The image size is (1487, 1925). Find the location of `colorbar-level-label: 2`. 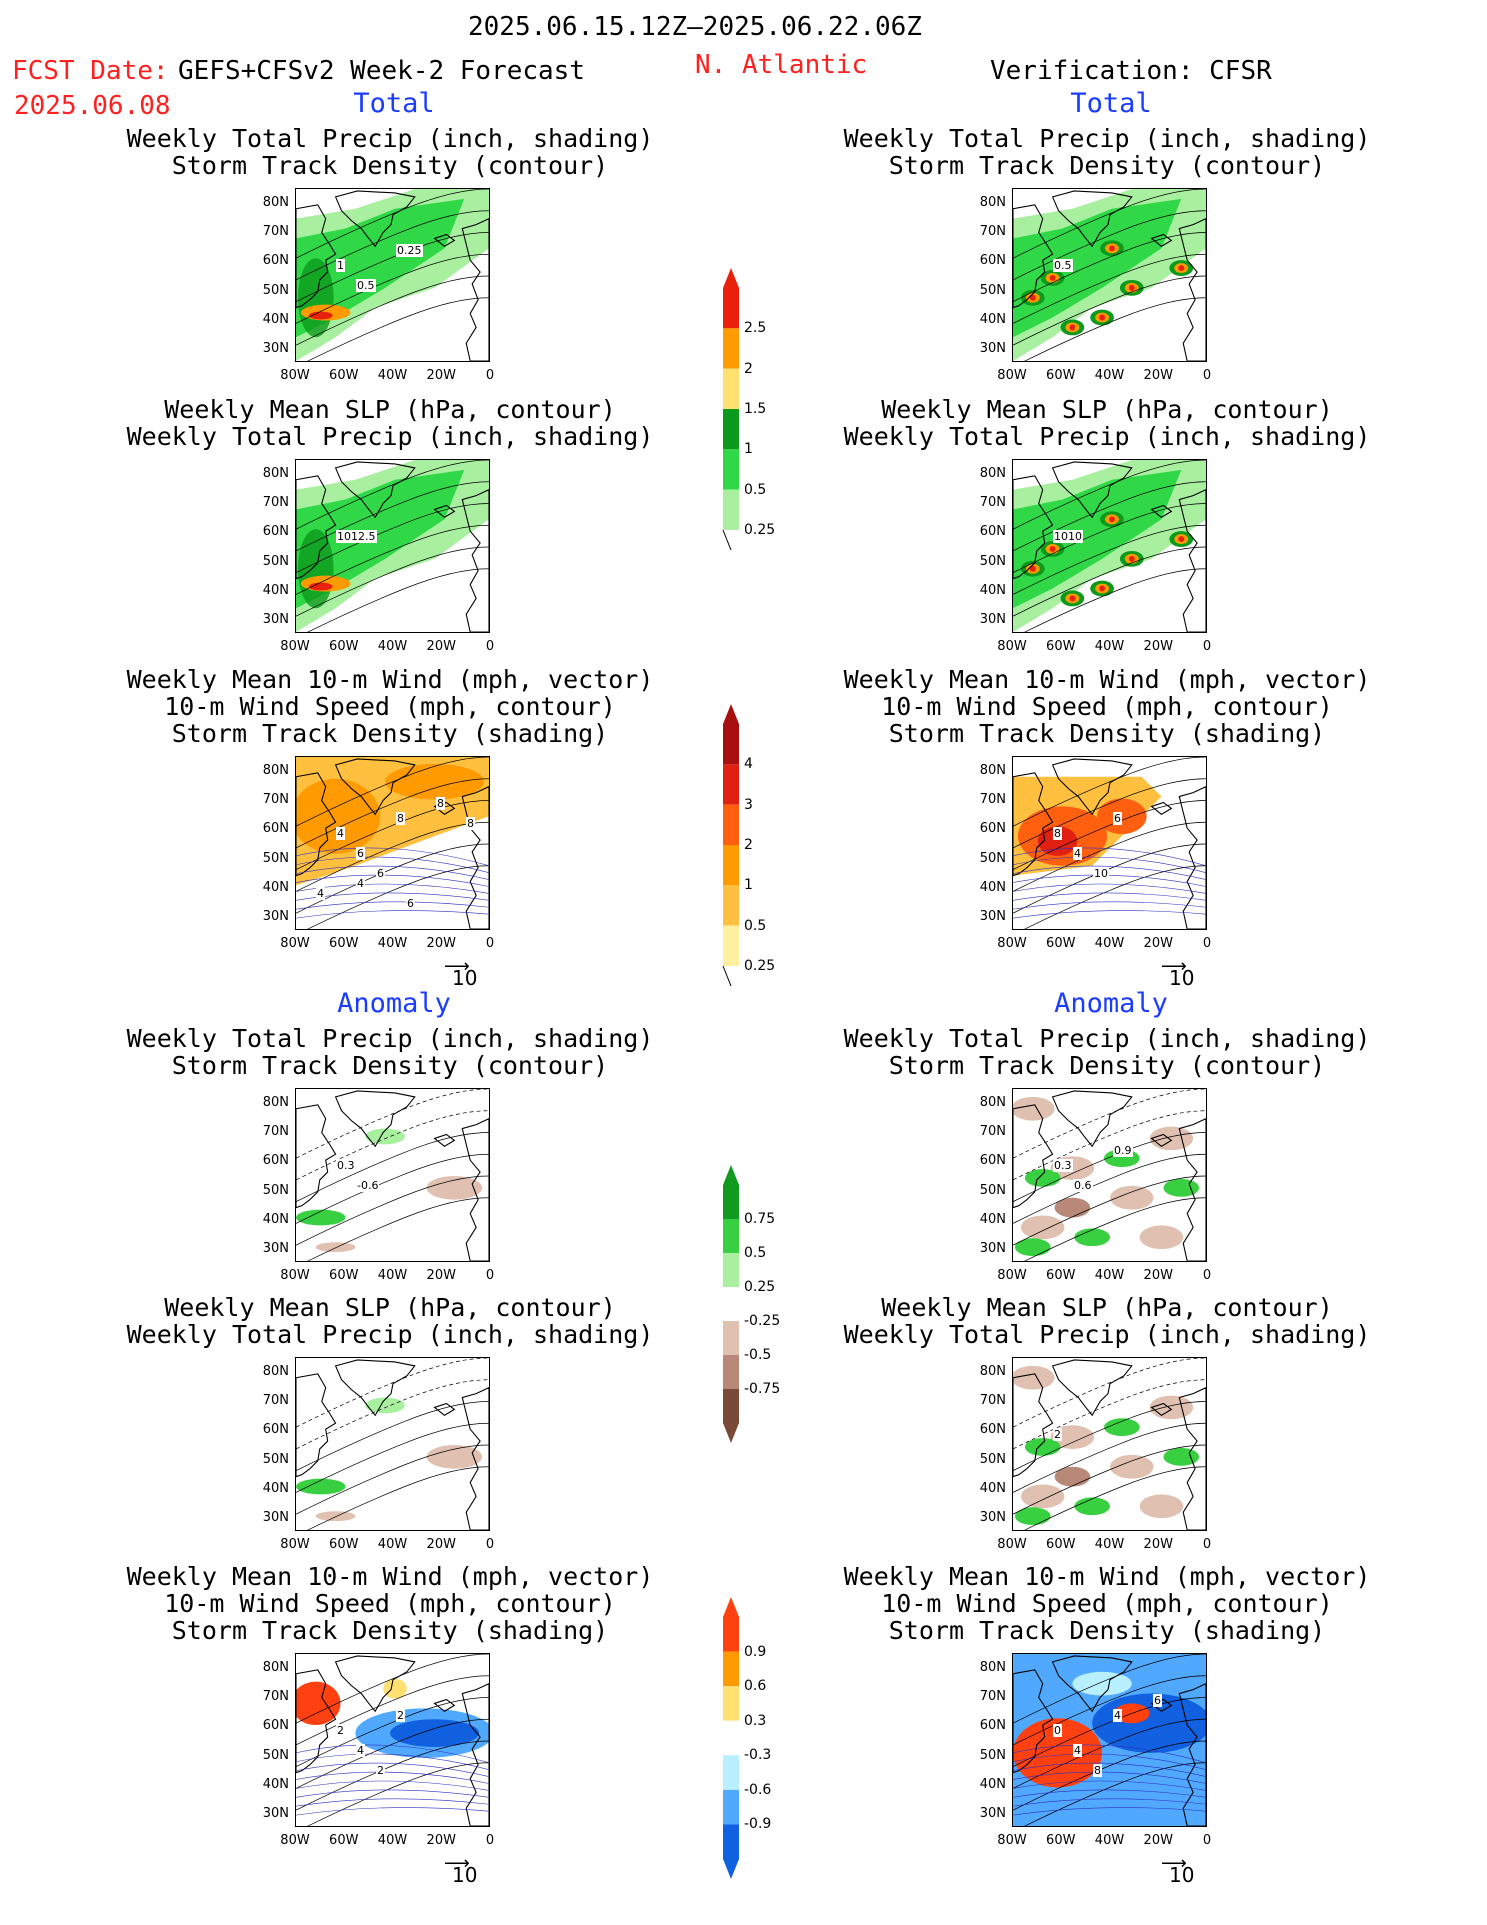

colorbar-level-label: 2 is located at coordinates (748, 368).